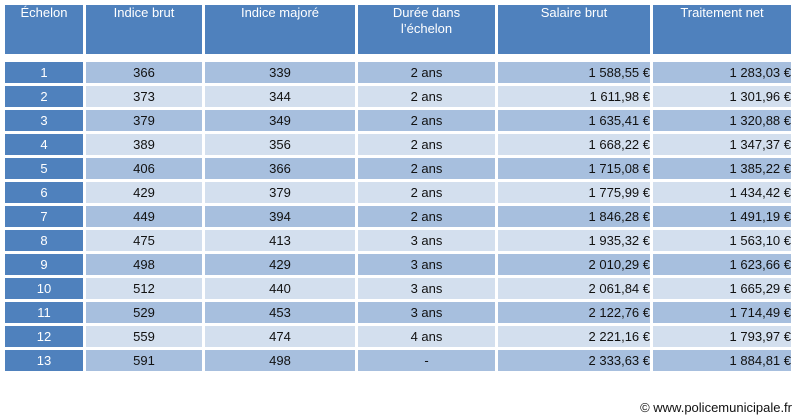  I want to click on cell-traitement-net: 1 884,81 €, so click(722, 360).